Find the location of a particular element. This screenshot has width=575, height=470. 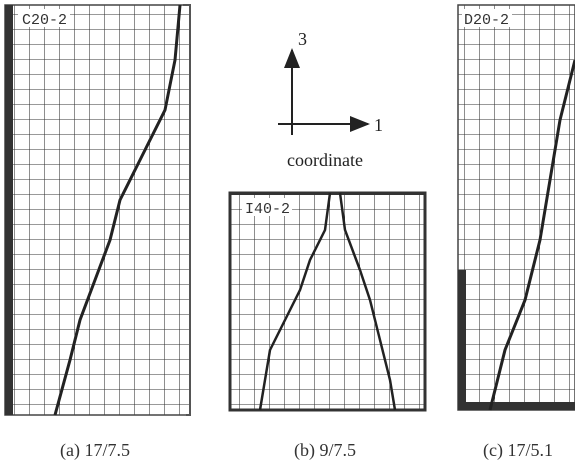

specimen-label: D20-2 is located at coordinates (486, 20).